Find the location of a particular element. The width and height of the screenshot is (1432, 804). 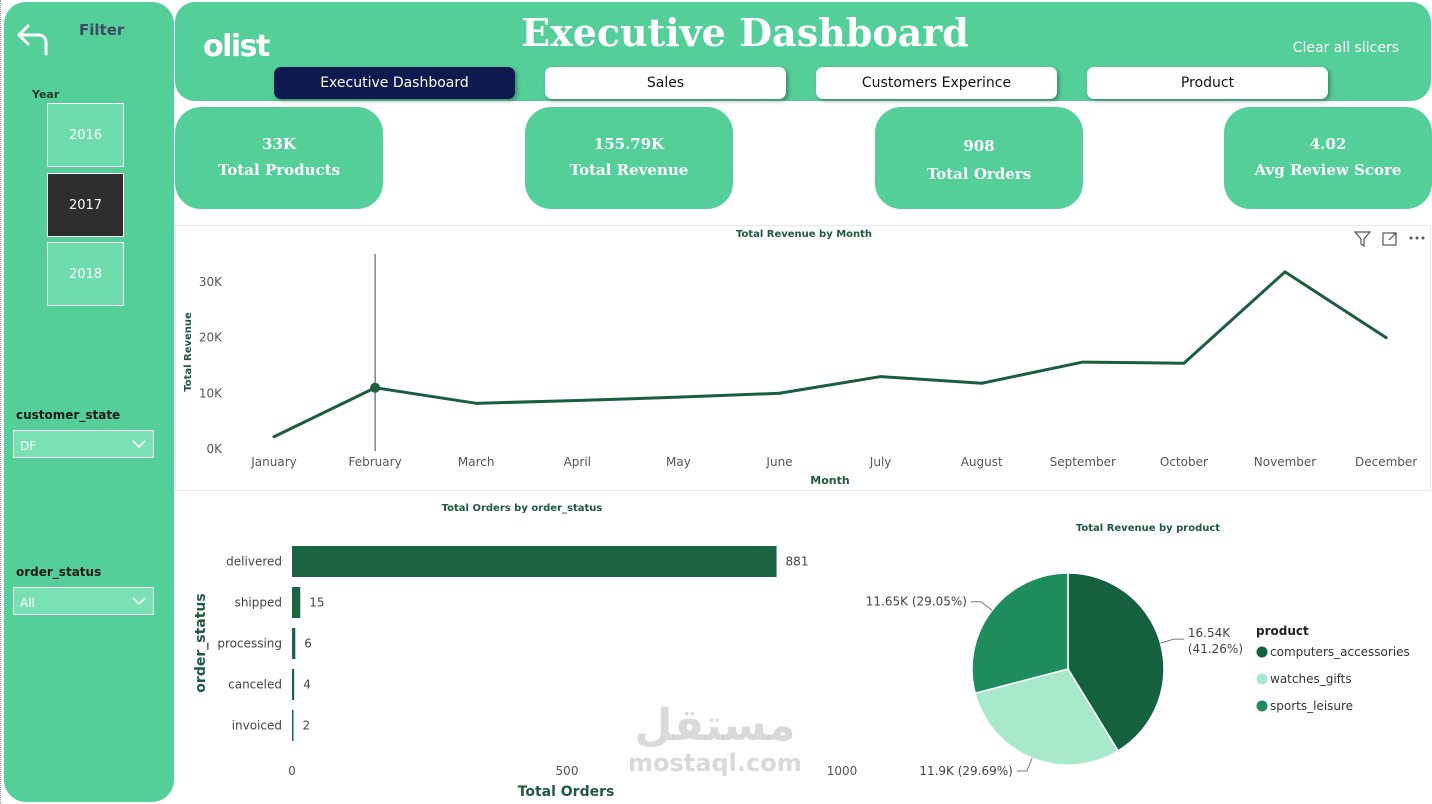

data-point-november is located at coordinates (1285, 272).